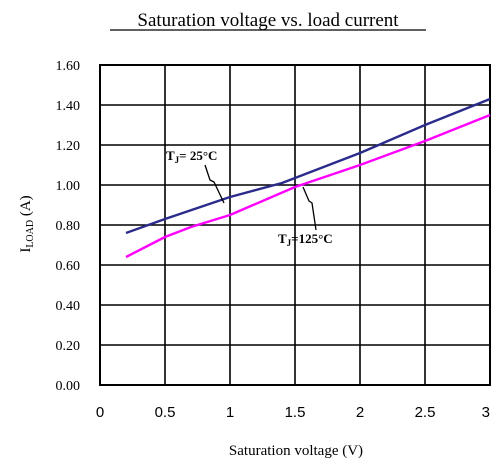  What do you see at coordinates (305, 239) in the screenshot?
I see `series-label-125c: TJ=125°C` at bounding box center [305, 239].